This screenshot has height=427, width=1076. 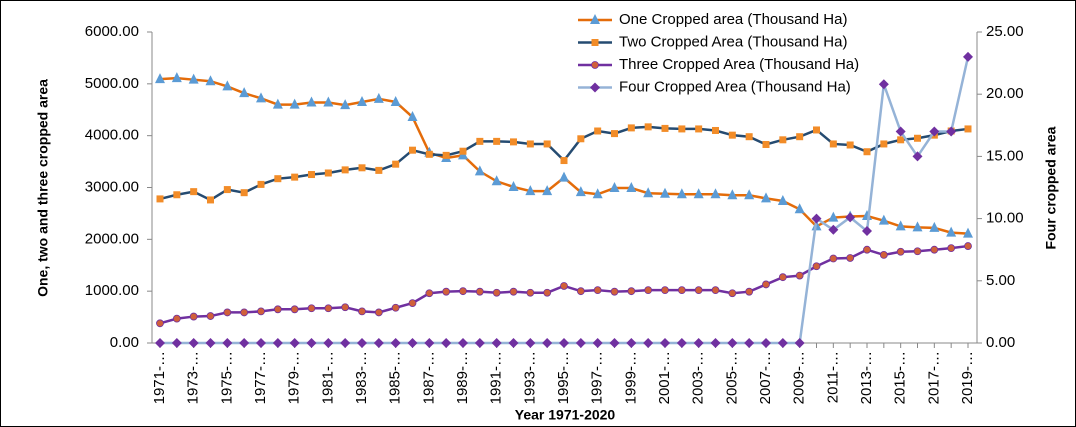 I want to click on y-axis-title: One, two and three cropped area, so click(x=43, y=188).